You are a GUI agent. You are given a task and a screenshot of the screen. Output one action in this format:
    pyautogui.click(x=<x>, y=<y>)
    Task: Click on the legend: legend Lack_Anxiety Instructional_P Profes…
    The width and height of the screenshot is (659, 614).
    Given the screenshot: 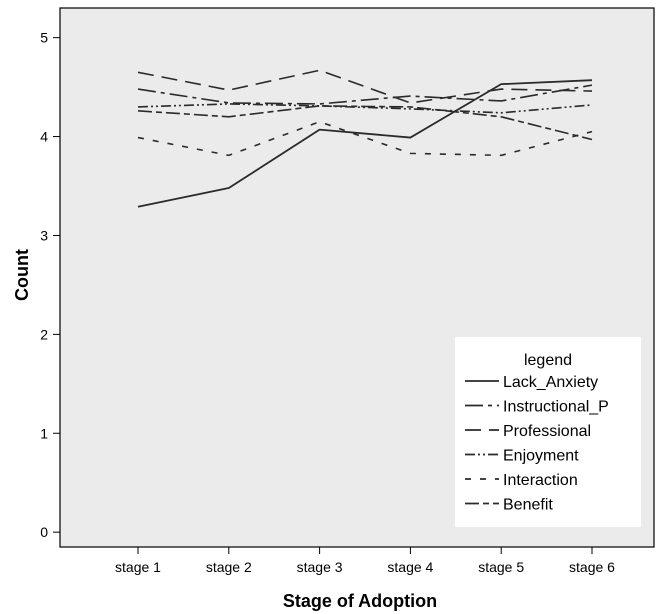 What is the action you would take?
    pyautogui.click(x=548, y=432)
    